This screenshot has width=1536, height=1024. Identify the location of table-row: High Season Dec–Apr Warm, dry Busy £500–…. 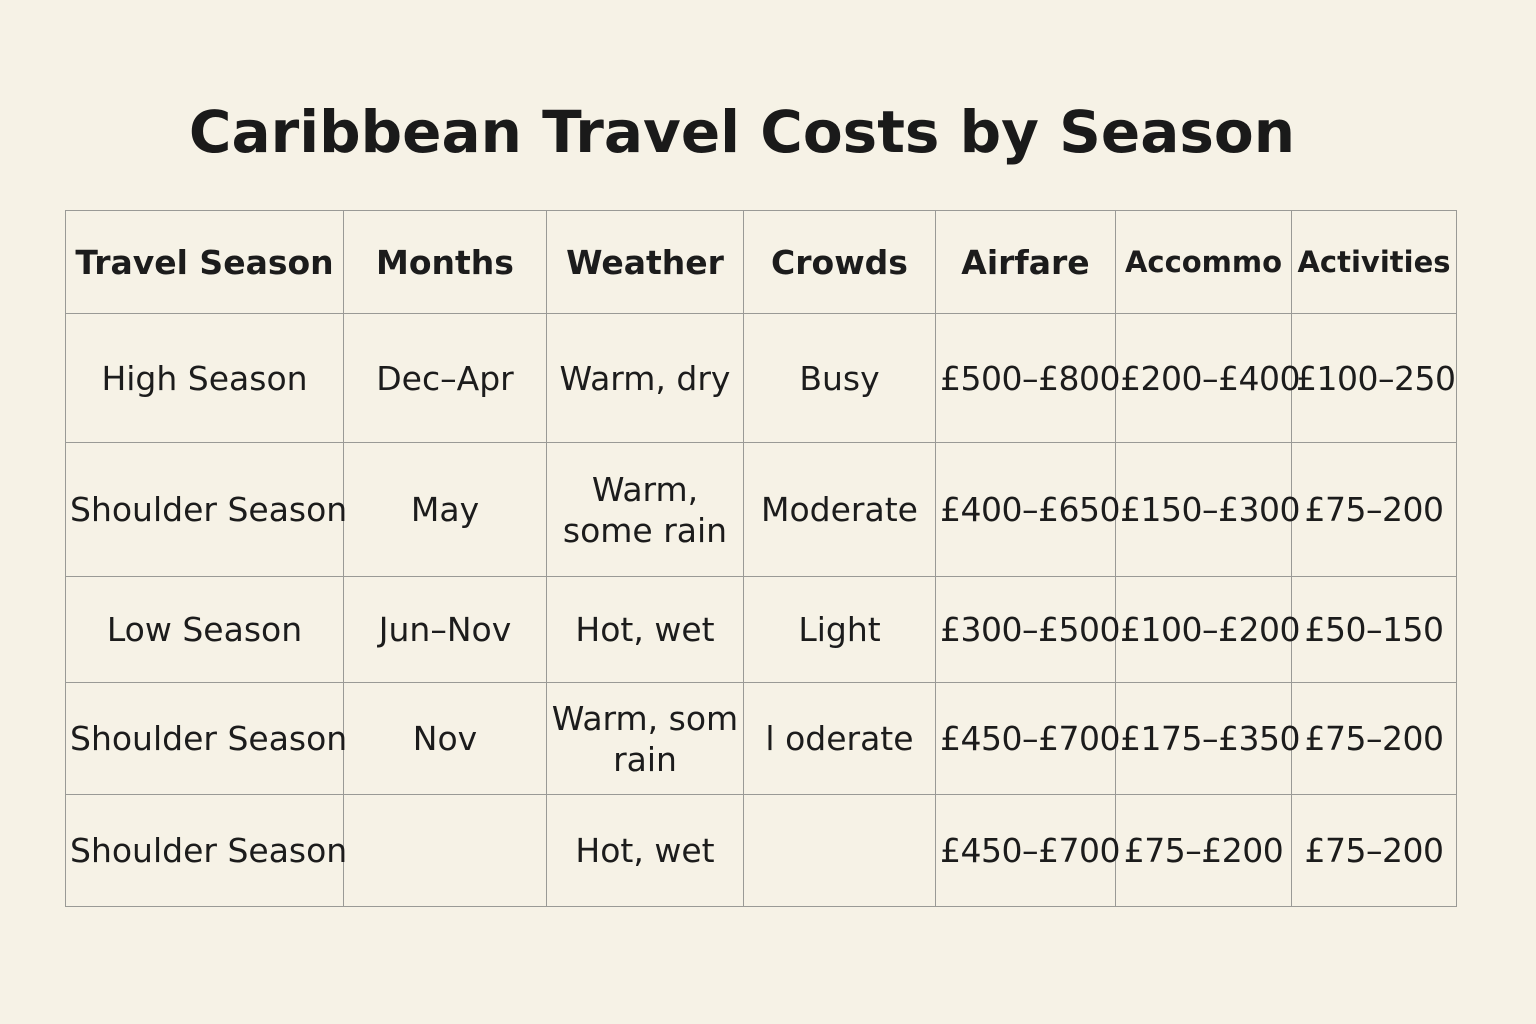
(761, 378).